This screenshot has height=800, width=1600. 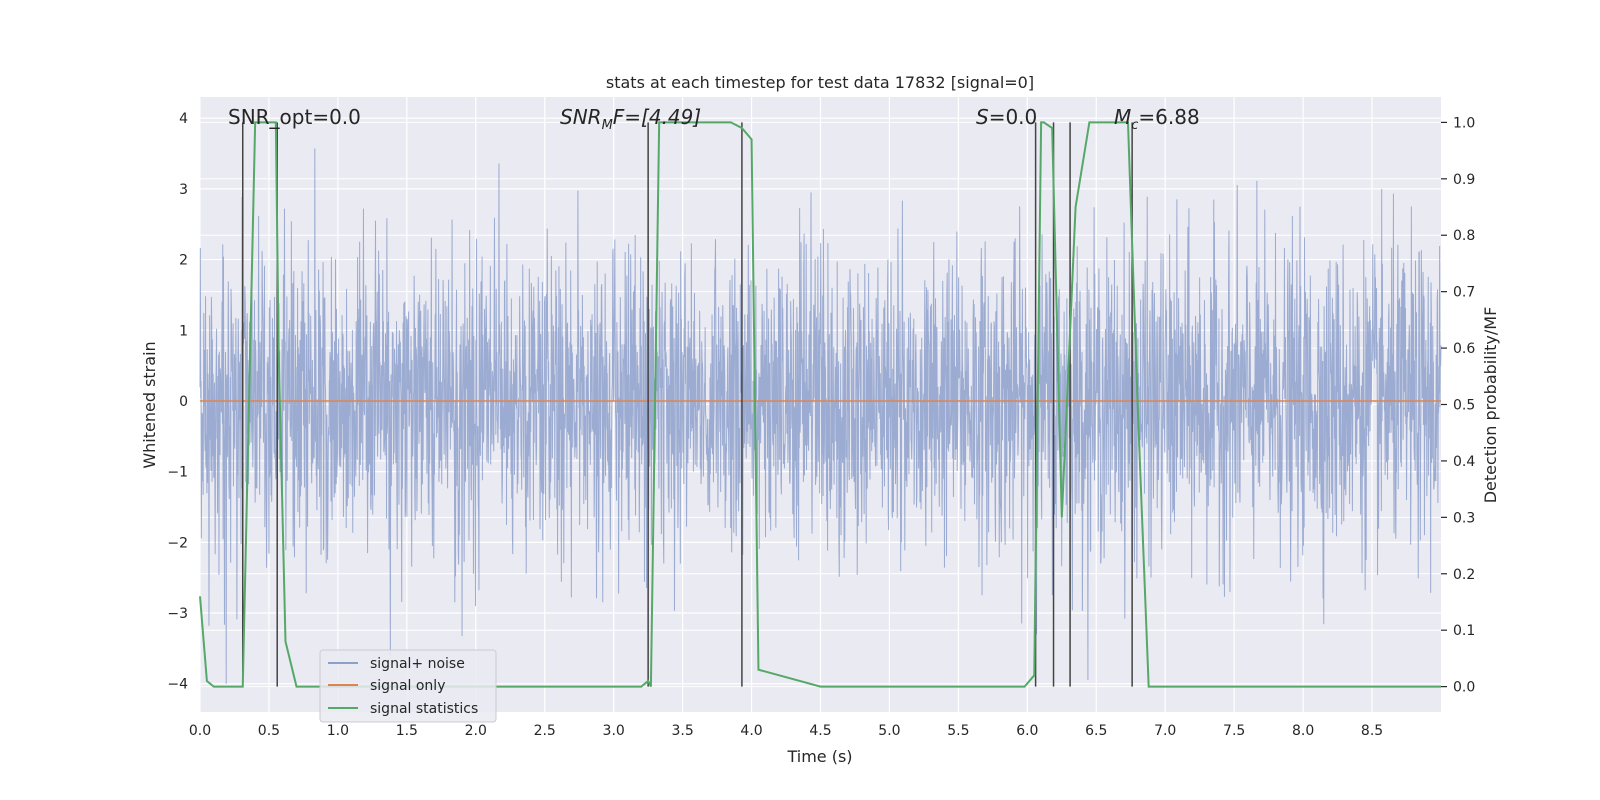 I want to click on annotation-snr-mf-sub: M, so click(x=607, y=125).